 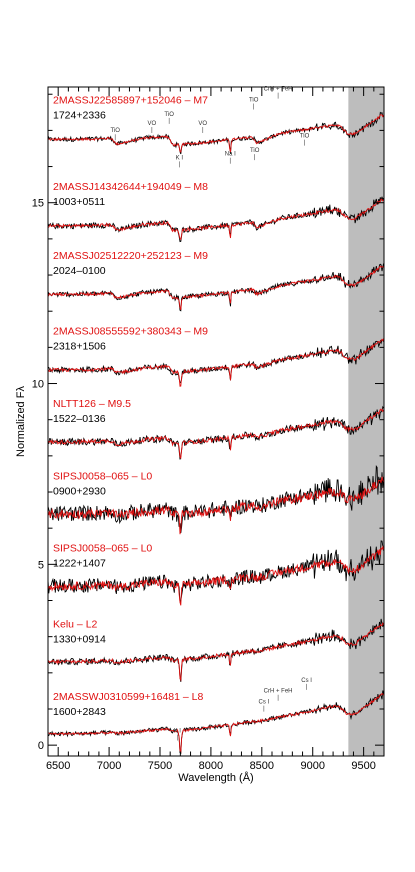 What do you see at coordinates (130, 332) in the screenshot?
I see `template-label-4: 2MASSJ08555592+380343 – M9` at bounding box center [130, 332].